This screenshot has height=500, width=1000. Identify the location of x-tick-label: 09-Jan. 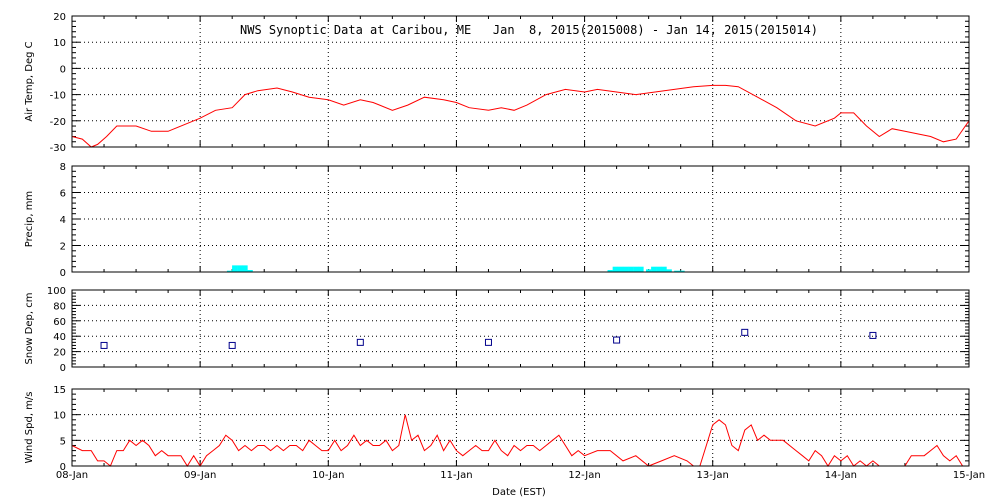
(200, 475).